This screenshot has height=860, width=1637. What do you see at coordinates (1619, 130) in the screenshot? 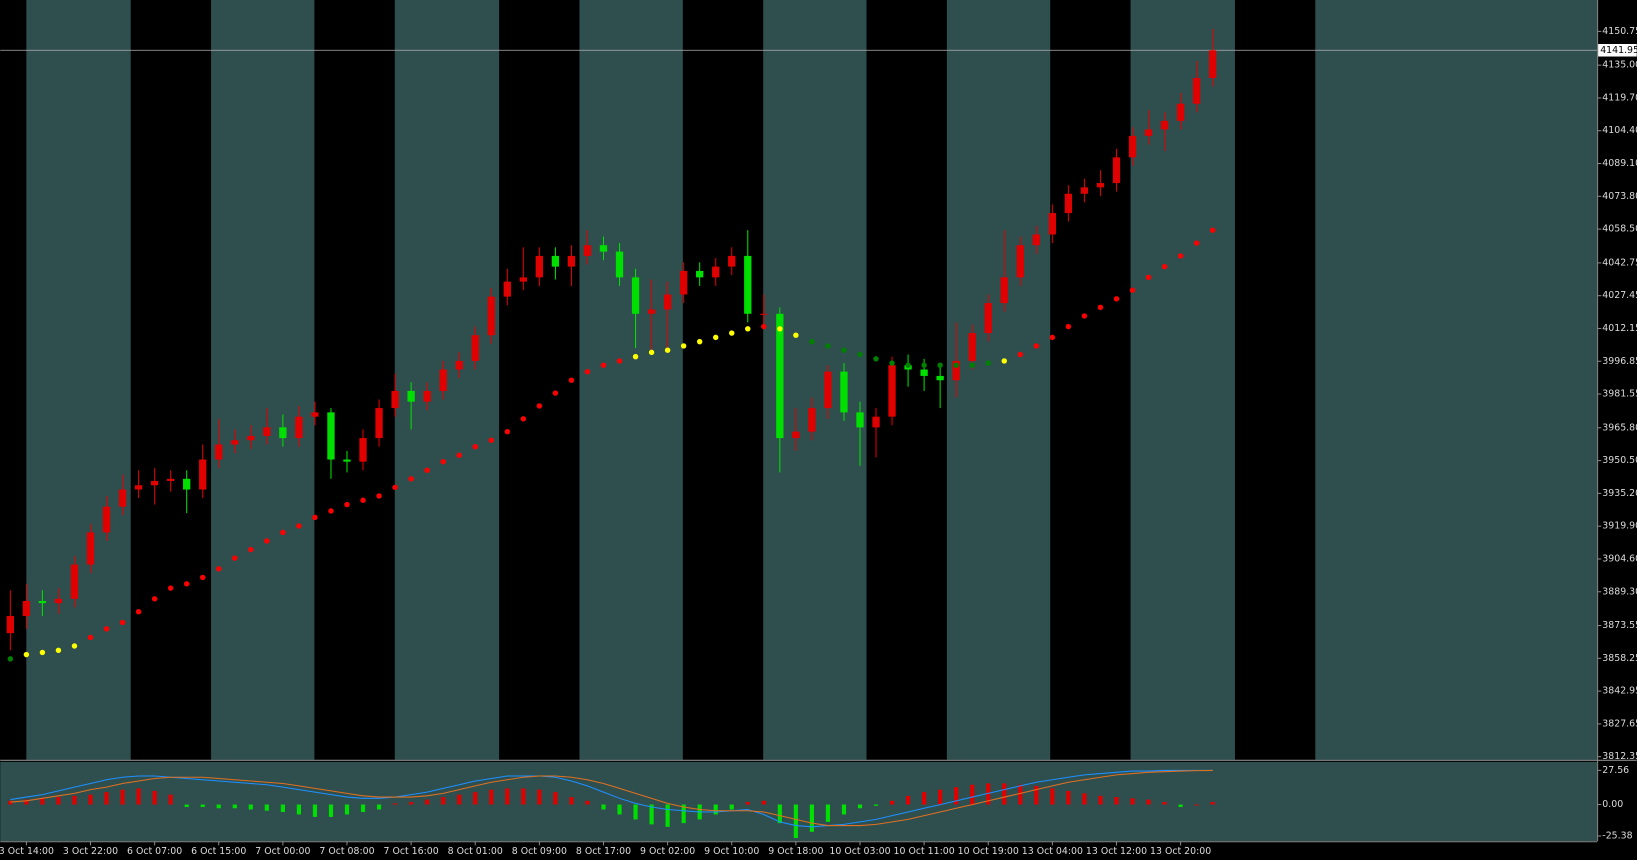
I see `y-tick-label: 4104.40` at bounding box center [1619, 130].